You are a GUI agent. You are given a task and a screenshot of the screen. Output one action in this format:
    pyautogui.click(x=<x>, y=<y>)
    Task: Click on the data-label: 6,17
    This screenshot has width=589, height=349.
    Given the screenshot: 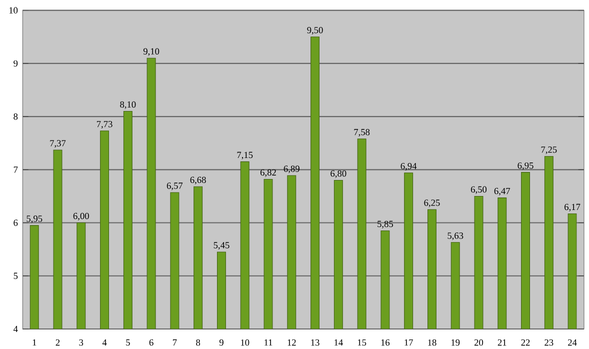 What is the action you would take?
    pyautogui.click(x=572, y=208)
    